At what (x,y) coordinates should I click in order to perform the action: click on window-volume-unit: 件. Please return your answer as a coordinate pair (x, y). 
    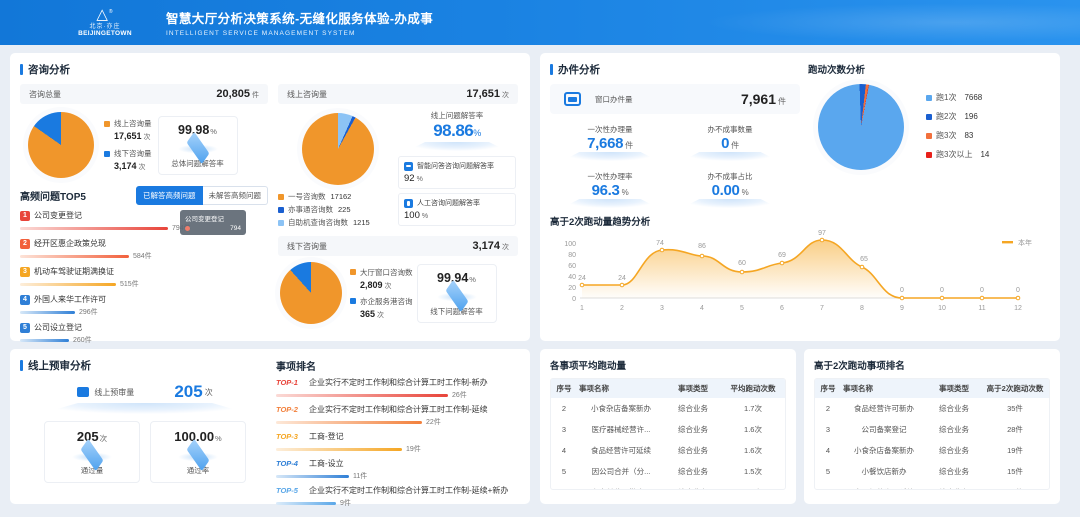
    Looking at the image, I should click on (782, 101).